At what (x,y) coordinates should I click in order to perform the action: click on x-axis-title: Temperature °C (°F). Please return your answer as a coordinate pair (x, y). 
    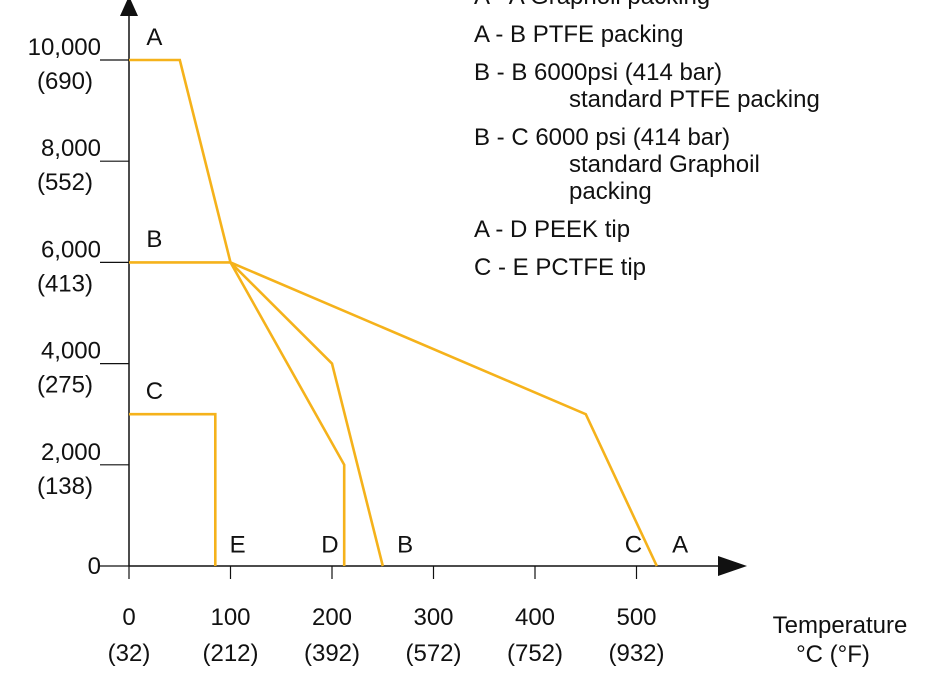
    Looking at the image, I should click on (840, 640).